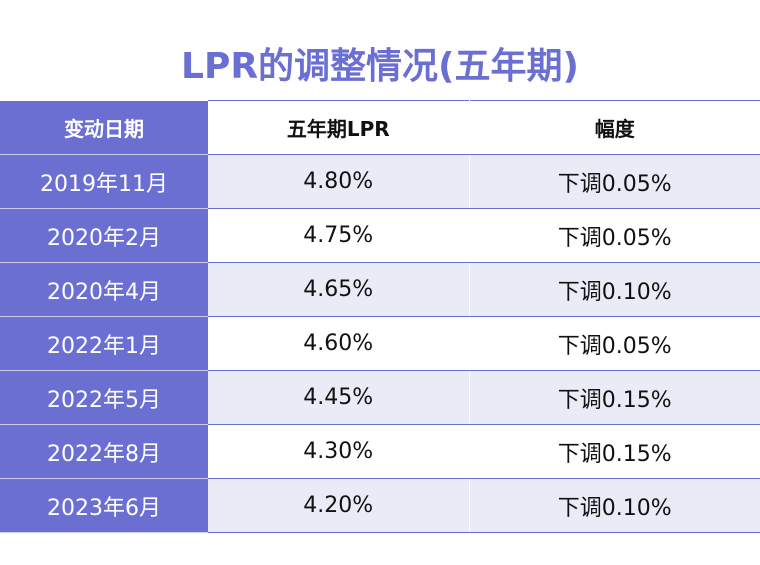 This screenshot has height=565, width=760. I want to click on header-date: 变动日期, so click(104, 127).